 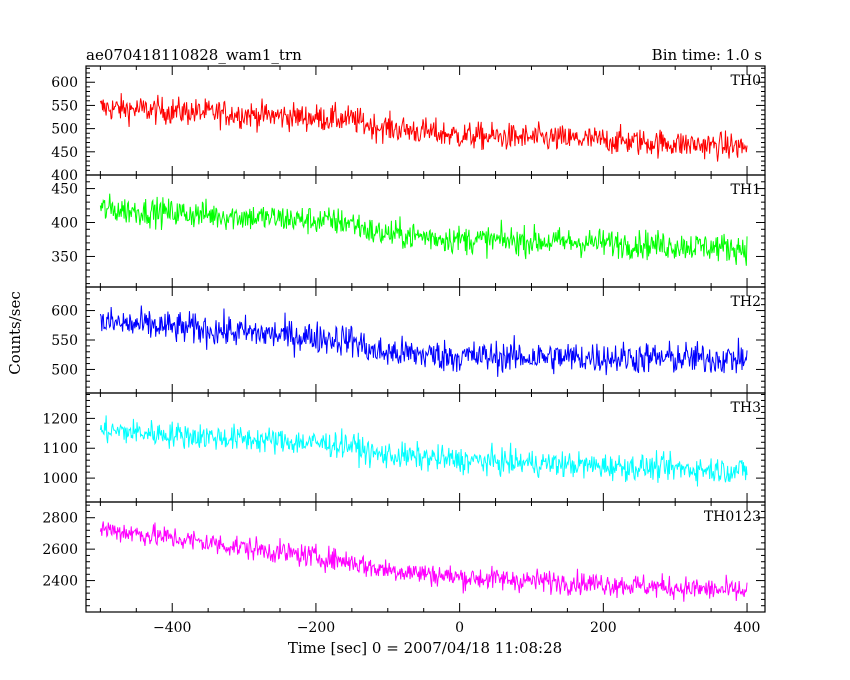 I want to click on x-axis: −400 −200 0 200 400, so click(x=456, y=628).